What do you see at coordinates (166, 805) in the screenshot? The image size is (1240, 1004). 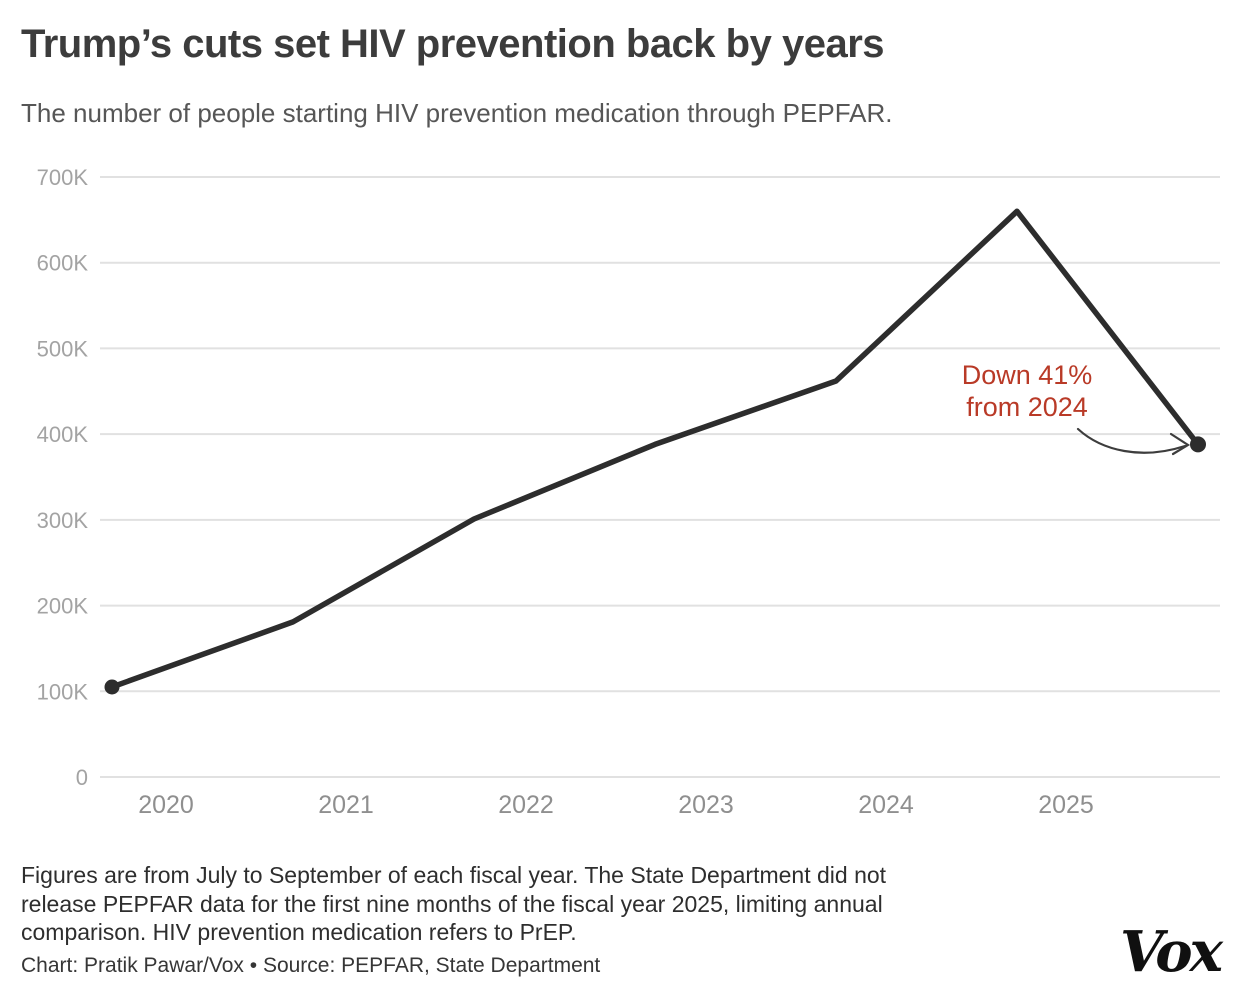 I see `x-axis-tick-label: 2020` at bounding box center [166, 805].